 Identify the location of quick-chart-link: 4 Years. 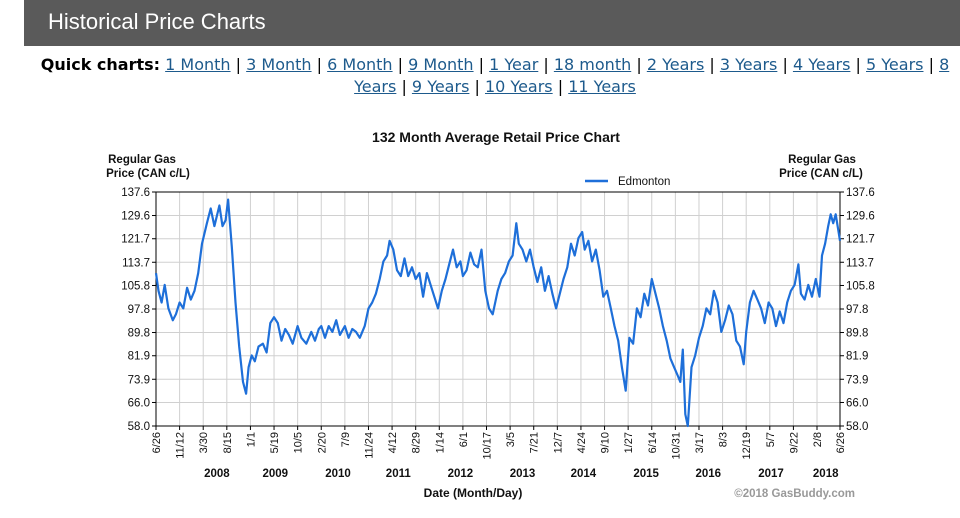
(821, 64).